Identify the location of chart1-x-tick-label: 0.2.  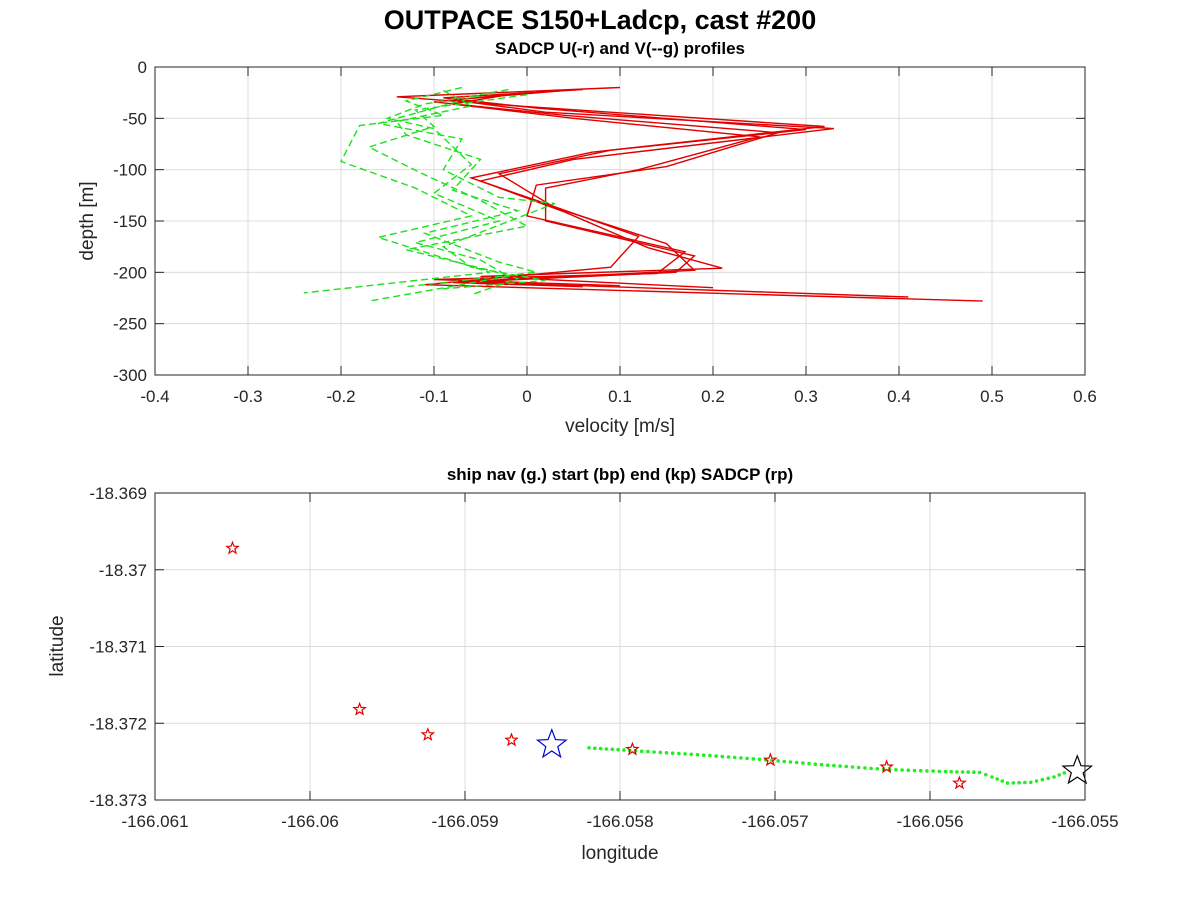
(713, 396).